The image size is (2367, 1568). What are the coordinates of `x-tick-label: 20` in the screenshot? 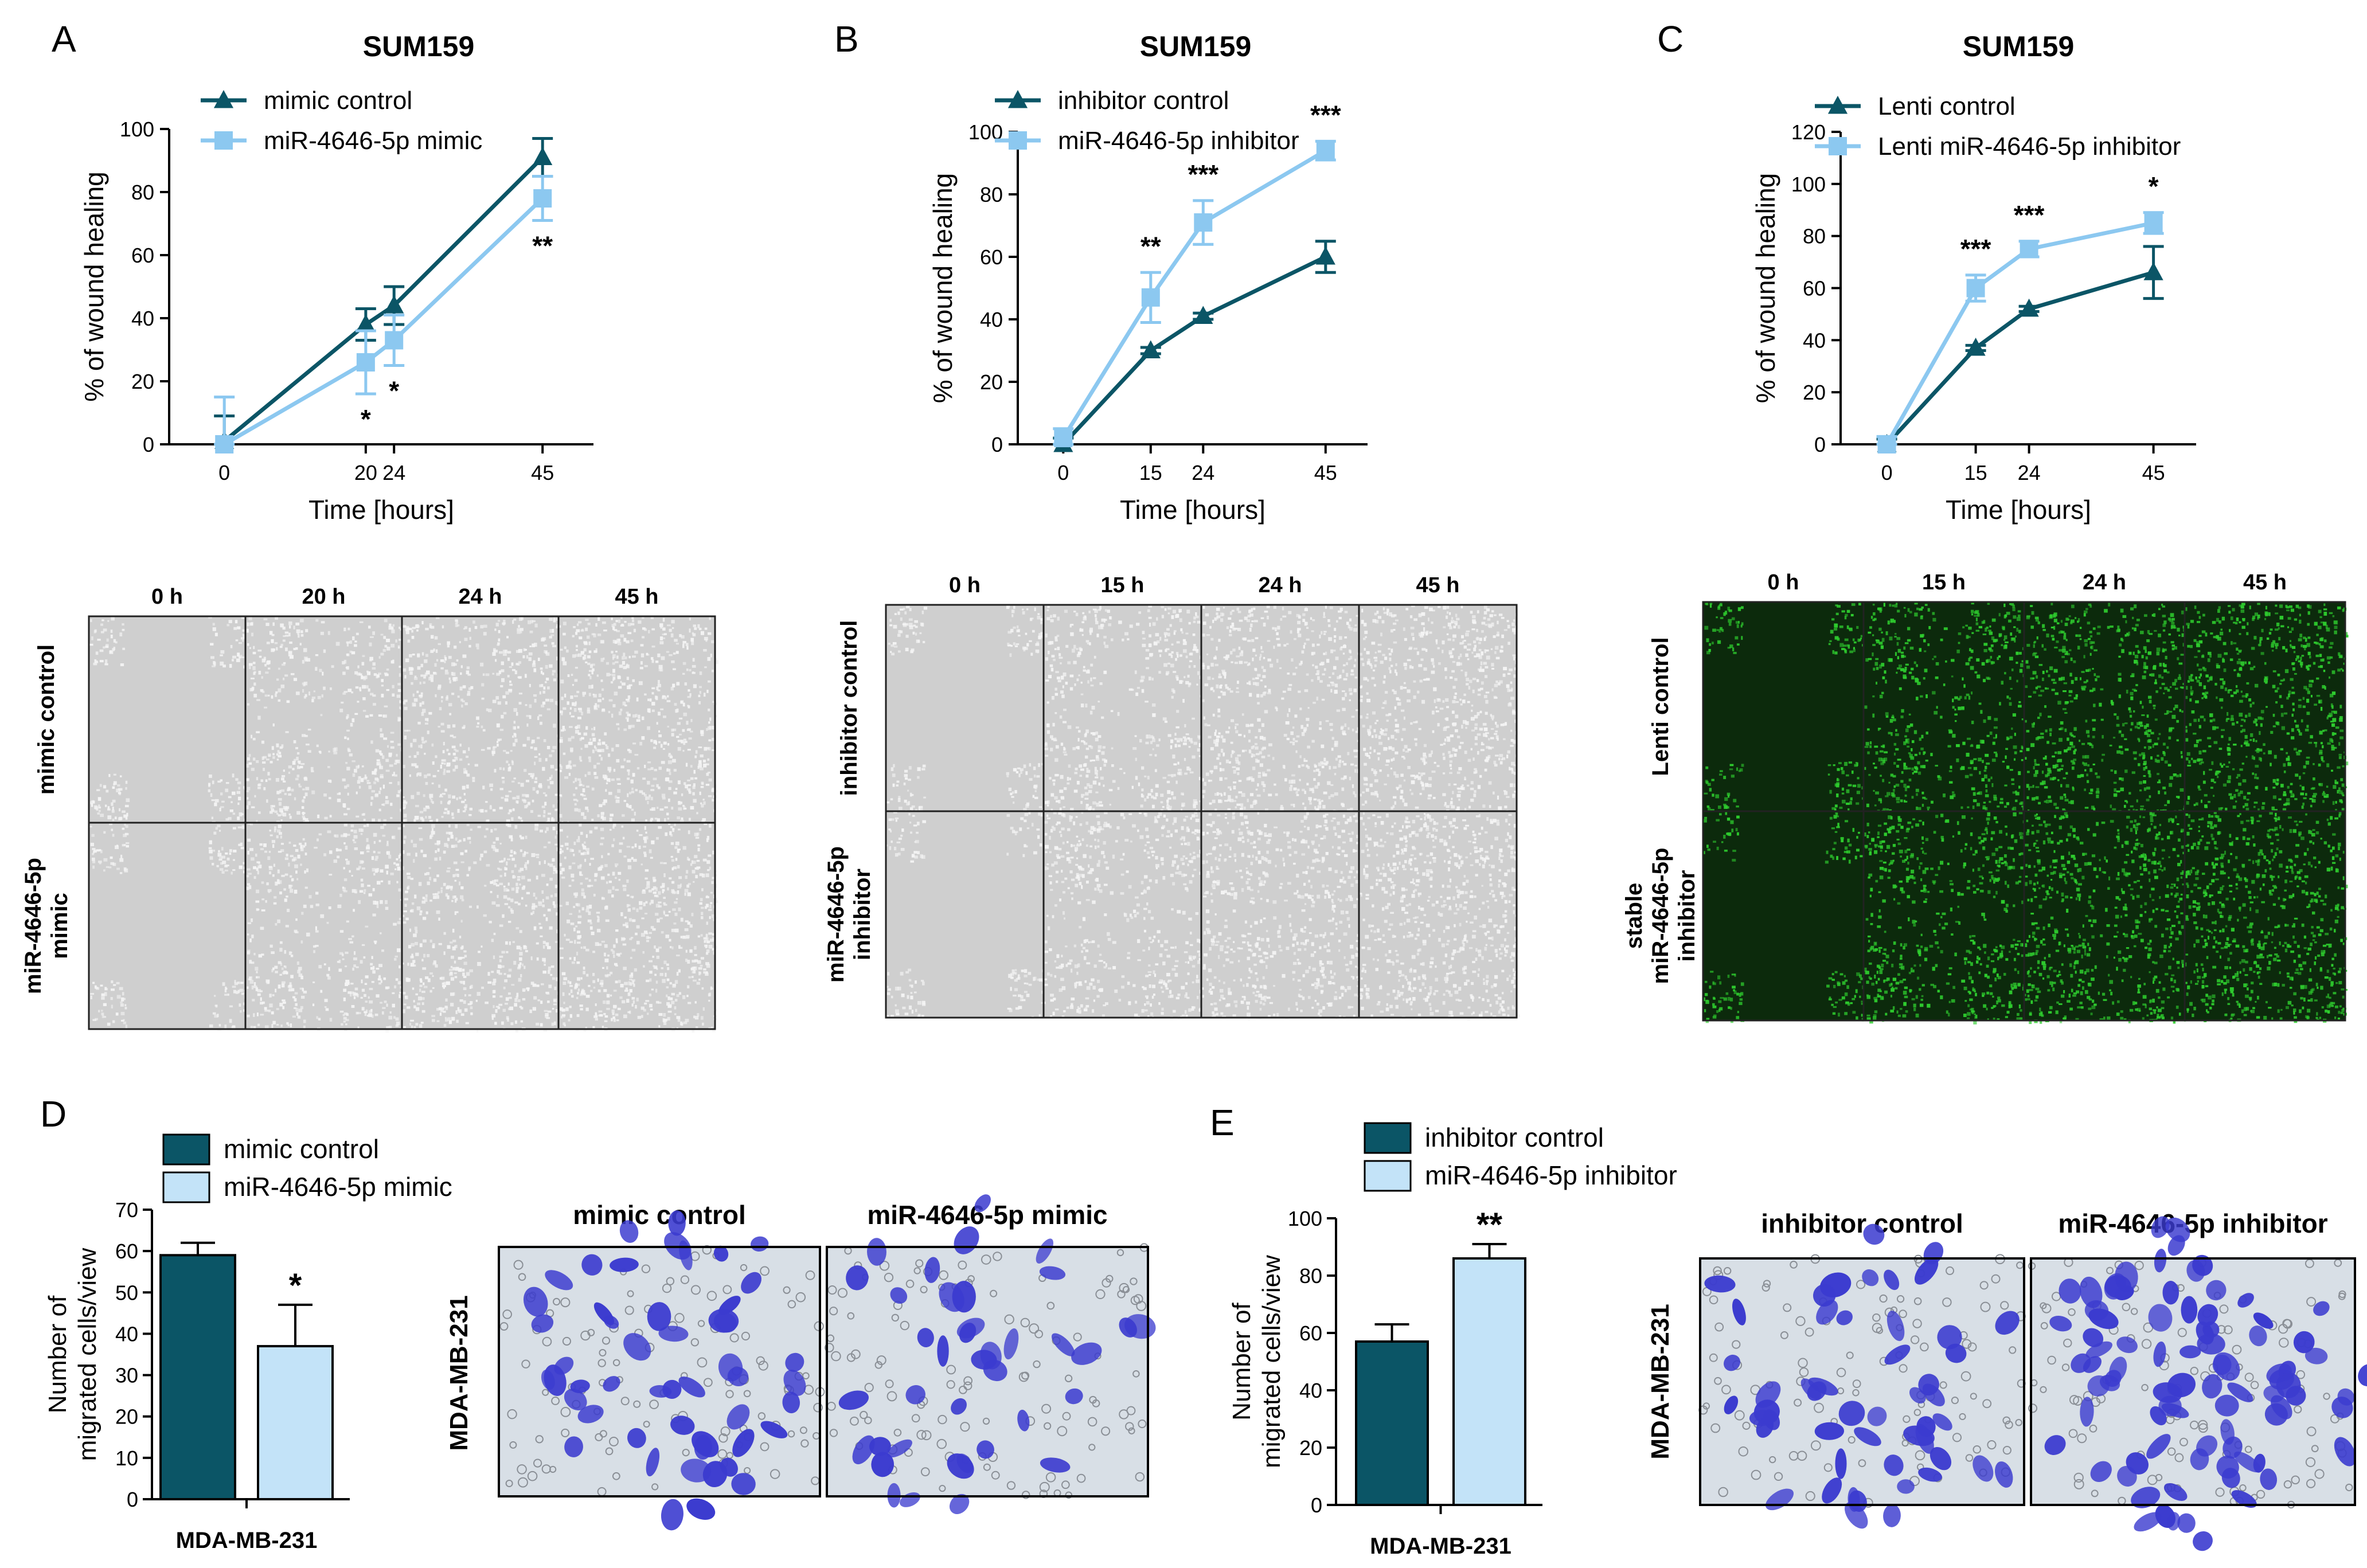 It's located at (365, 473).